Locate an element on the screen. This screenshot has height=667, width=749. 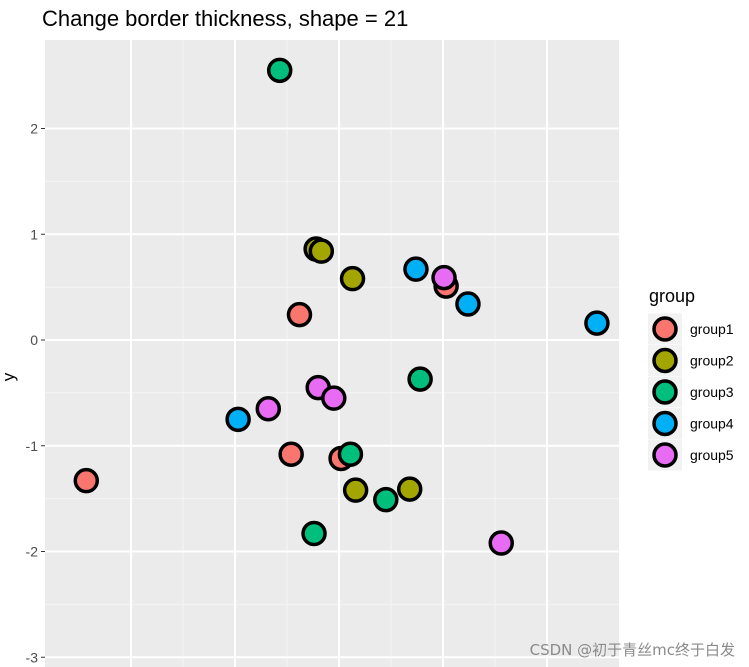
y-tick-label: -3 is located at coordinates (32, 657).